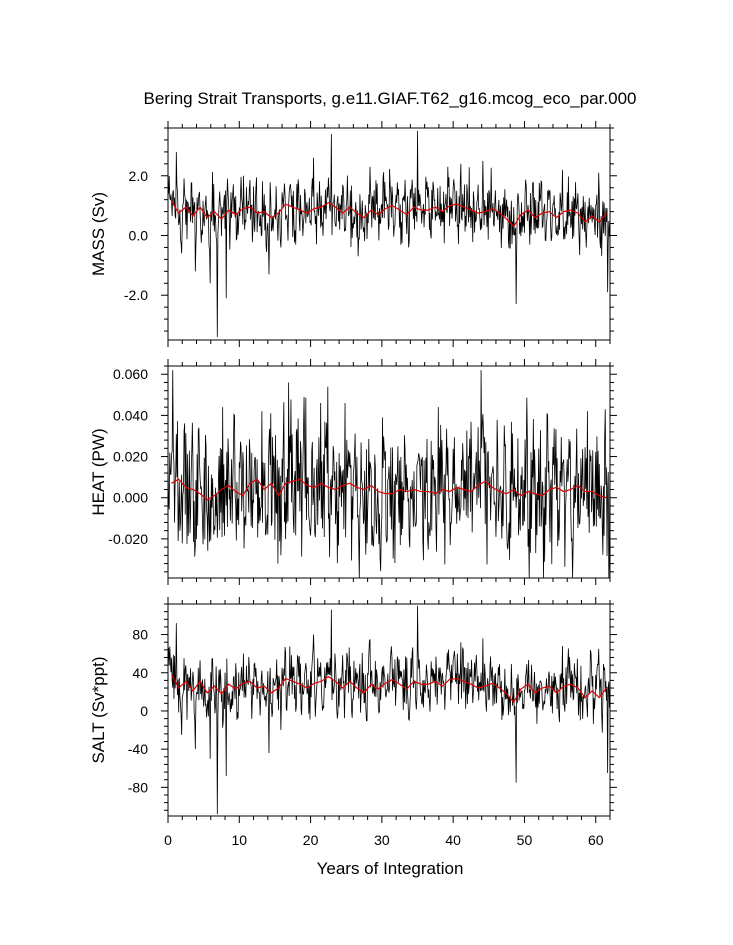  I want to click on mass-y-tick-label: 2.0, so click(139, 176).